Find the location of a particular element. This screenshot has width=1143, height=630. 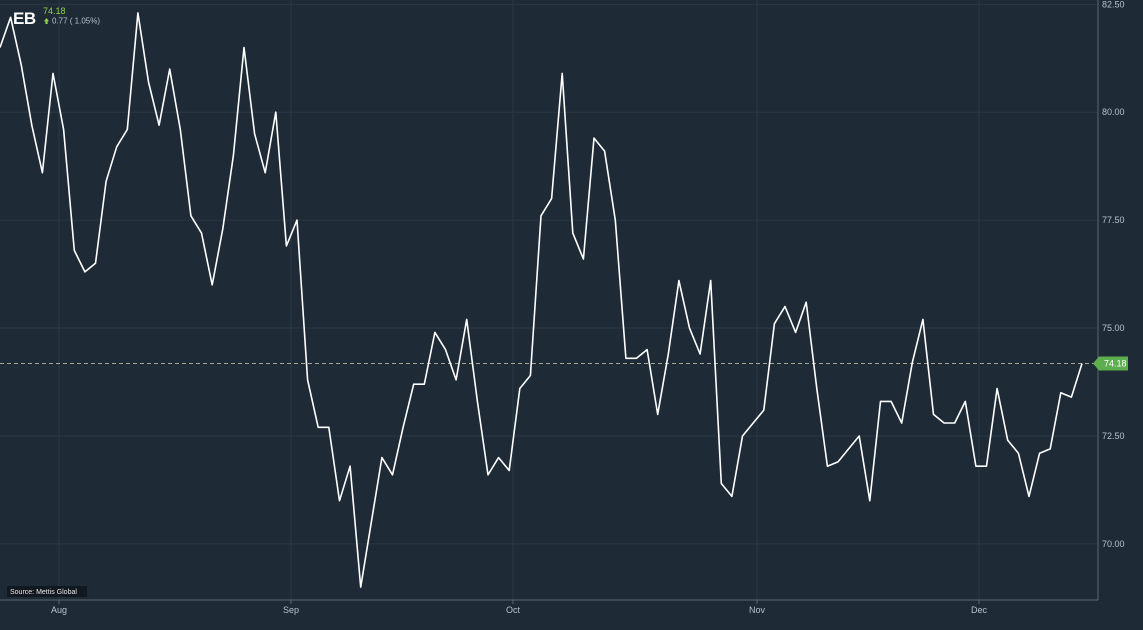

y-tick-label: 80.00 is located at coordinates (1113, 112).